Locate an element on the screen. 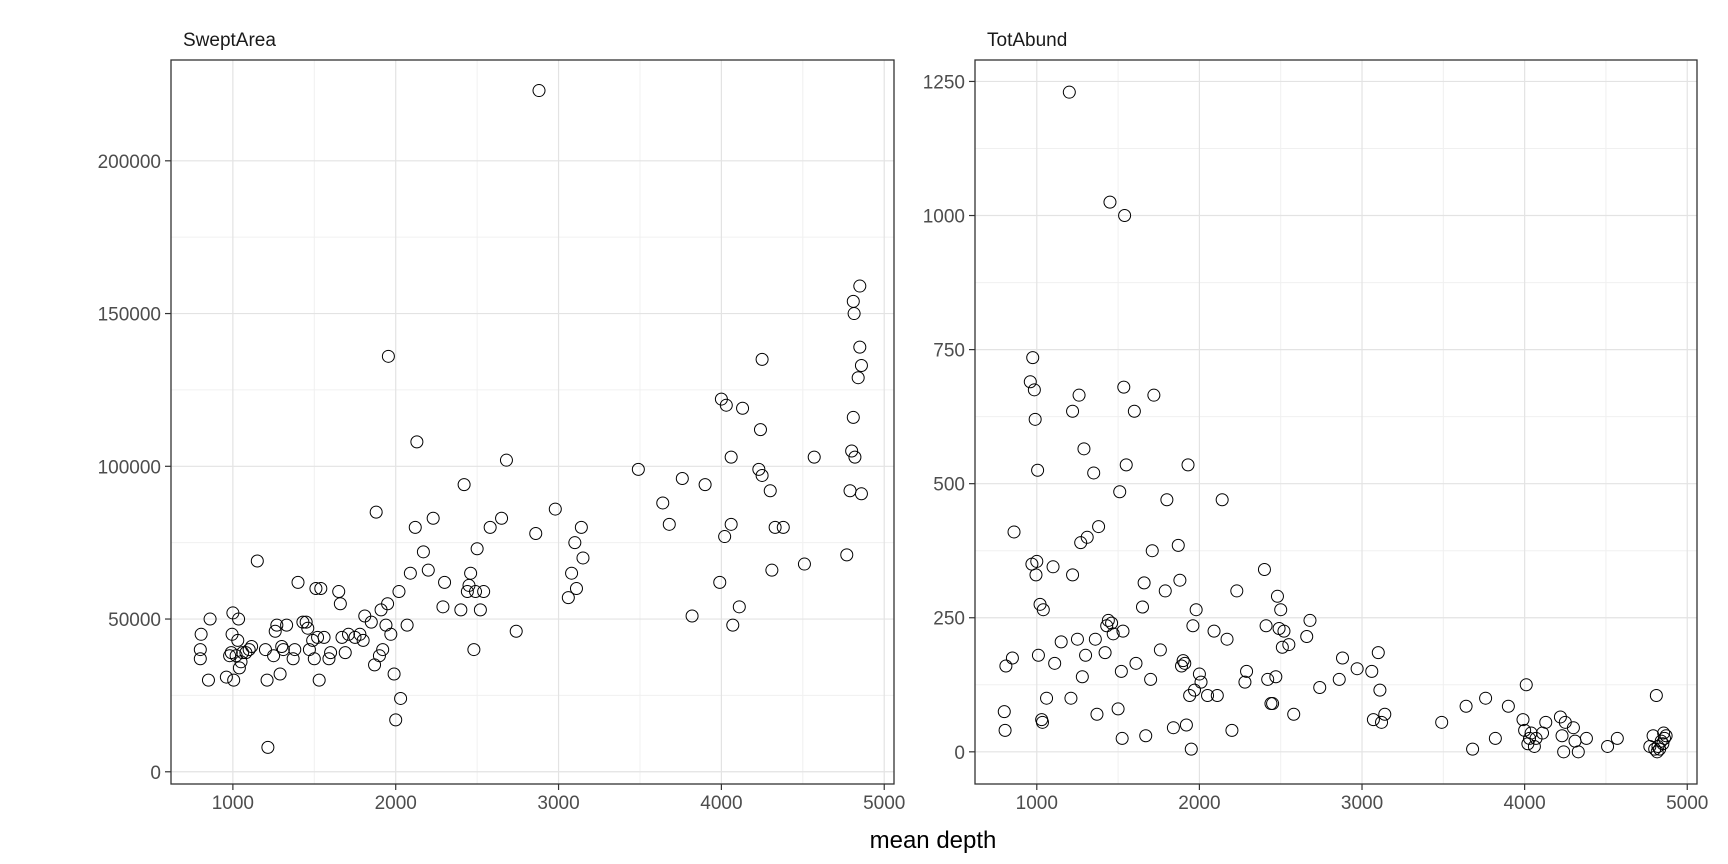  x-tick-label: 5000 is located at coordinates (1687, 803).